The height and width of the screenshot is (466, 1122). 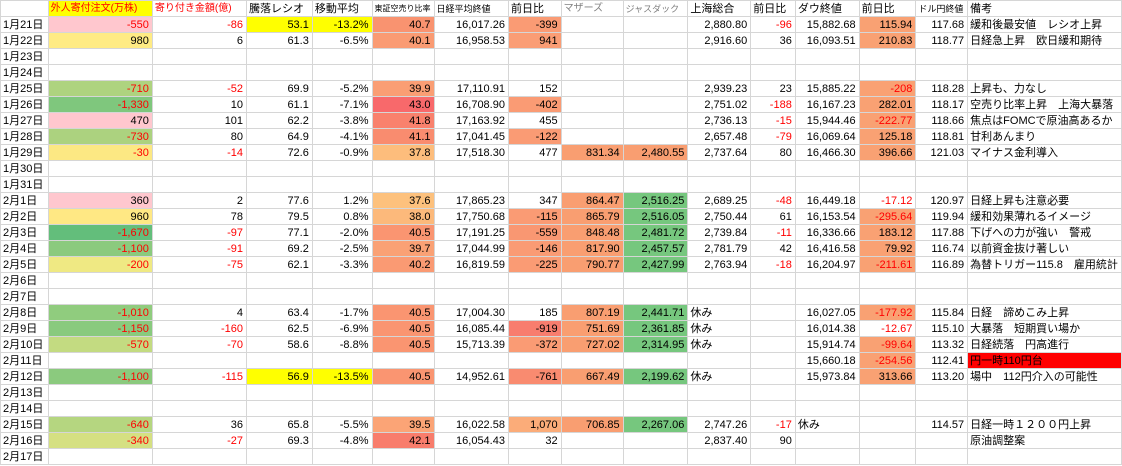 What do you see at coordinates (887, 24) in the screenshot?
I see `cell: 115.94` at bounding box center [887, 24].